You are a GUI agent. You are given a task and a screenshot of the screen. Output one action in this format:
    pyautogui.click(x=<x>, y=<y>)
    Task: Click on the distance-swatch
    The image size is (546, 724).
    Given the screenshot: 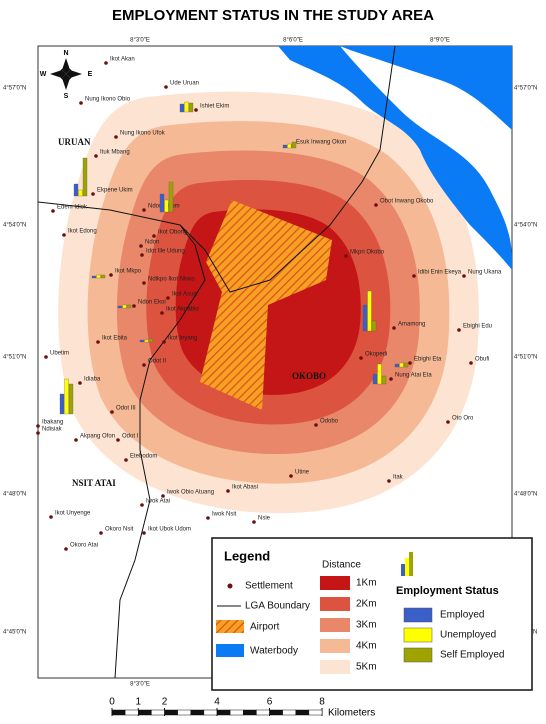 What is the action you would take?
    pyautogui.click(x=335, y=583)
    